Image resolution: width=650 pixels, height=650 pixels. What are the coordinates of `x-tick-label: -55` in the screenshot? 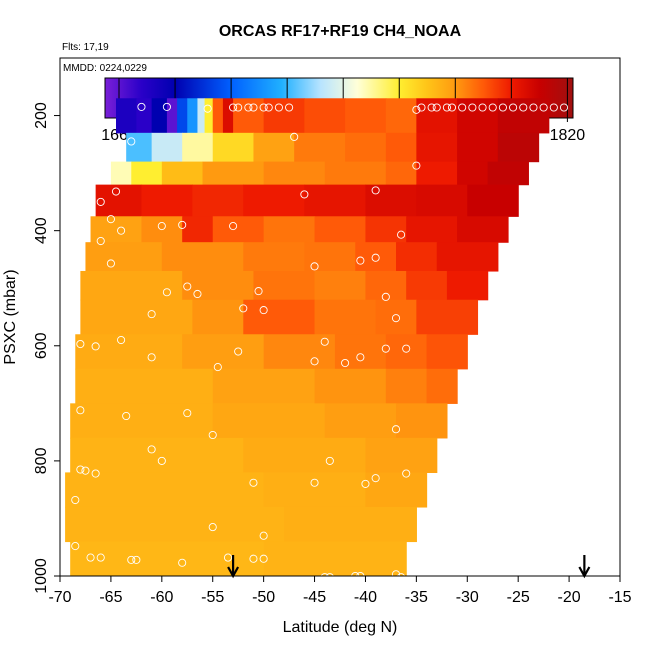 It's located at (212, 597).